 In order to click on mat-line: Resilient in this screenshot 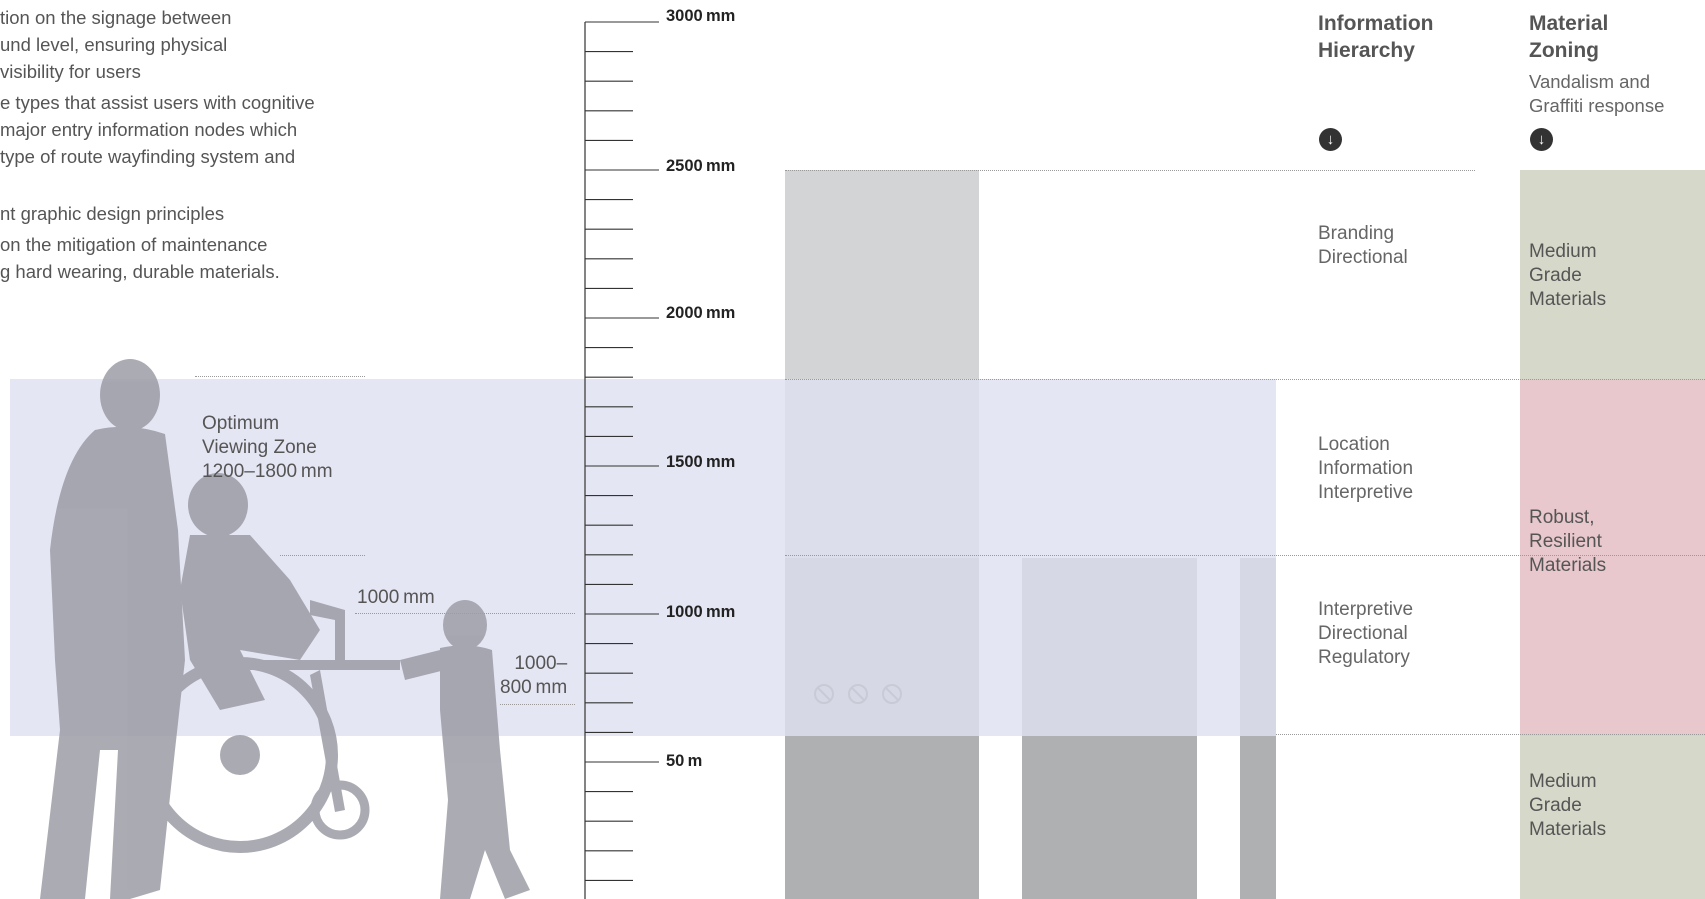, I will do `click(1565, 541)`.